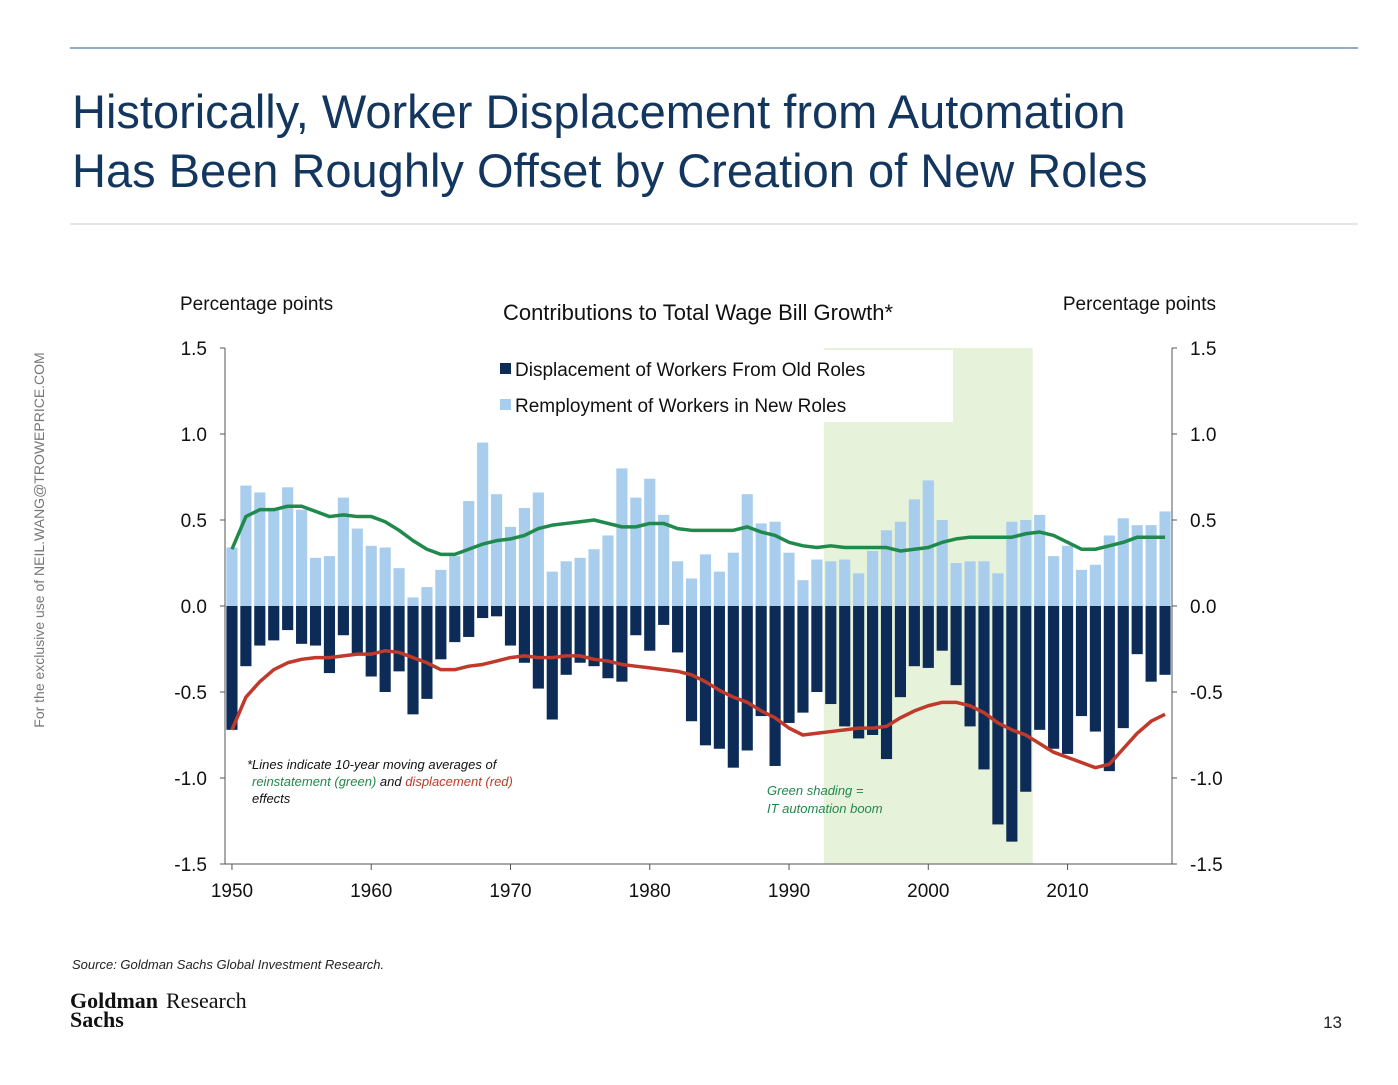 The width and height of the screenshot is (1398, 1085). I want to click on note-part: reinstatement (green), so click(314, 781).